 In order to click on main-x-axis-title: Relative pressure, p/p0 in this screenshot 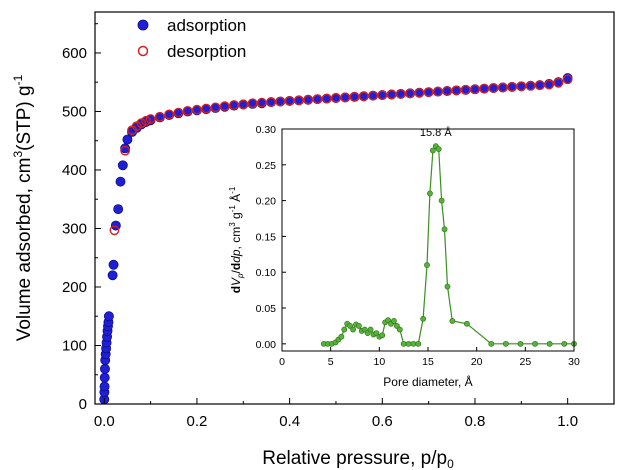, I will do `click(358, 459)`.